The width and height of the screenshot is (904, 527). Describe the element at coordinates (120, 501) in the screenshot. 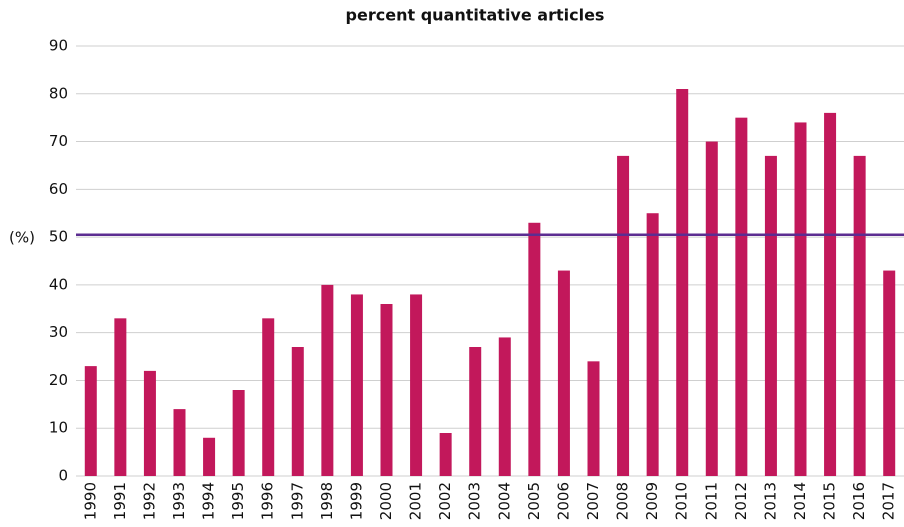

I see `x-tick-label: 1991` at that location.